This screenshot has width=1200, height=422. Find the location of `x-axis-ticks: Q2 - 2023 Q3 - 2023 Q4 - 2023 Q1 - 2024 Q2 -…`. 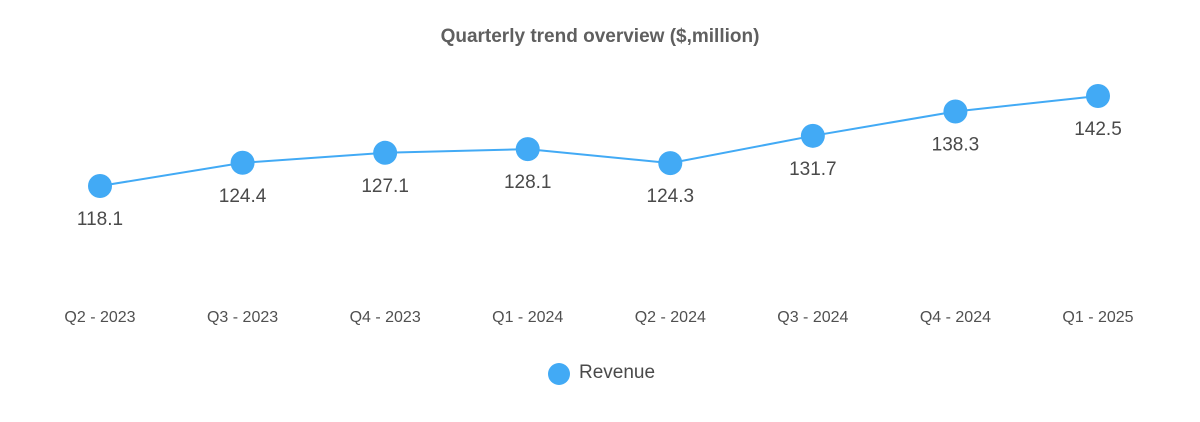

x-axis-ticks: Q2 - 2023 Q3 - 2023 Q4 - 2023 Q1 - 2024 Q2 -… is located at coordinates (598, 317).